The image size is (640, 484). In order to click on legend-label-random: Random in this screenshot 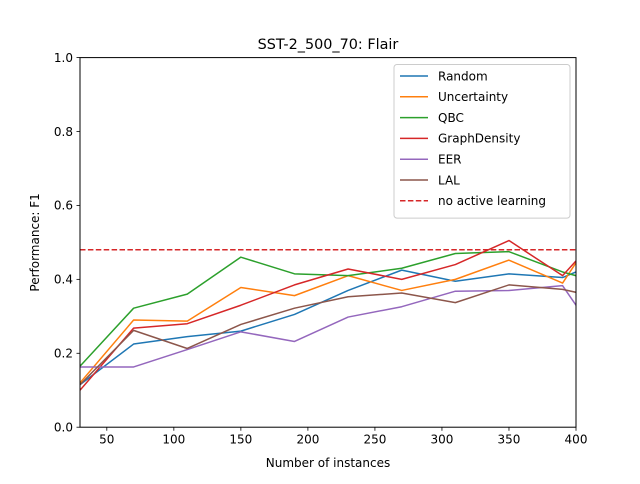, I will do `click(463, 76)`.